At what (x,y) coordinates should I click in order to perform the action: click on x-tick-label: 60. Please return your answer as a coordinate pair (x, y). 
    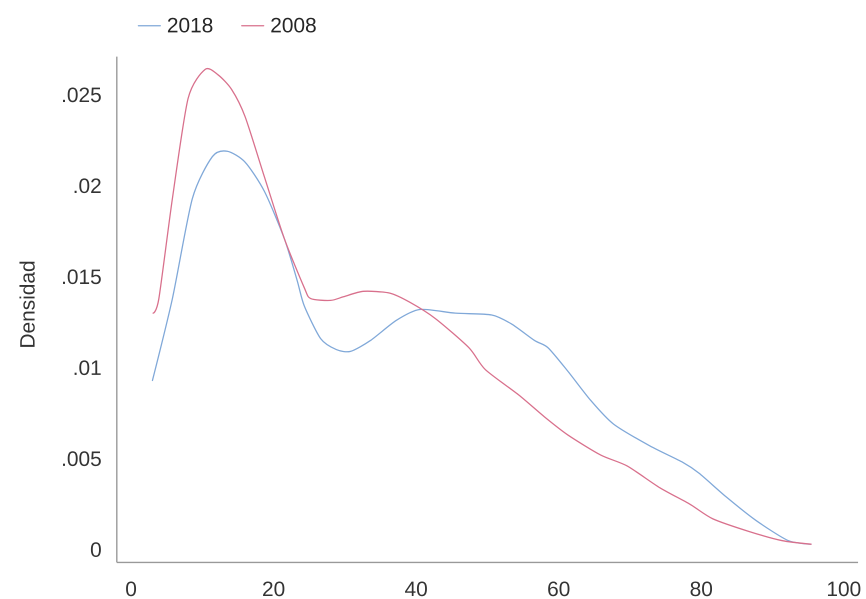
    Looking at the image, I should click on (559, 588).